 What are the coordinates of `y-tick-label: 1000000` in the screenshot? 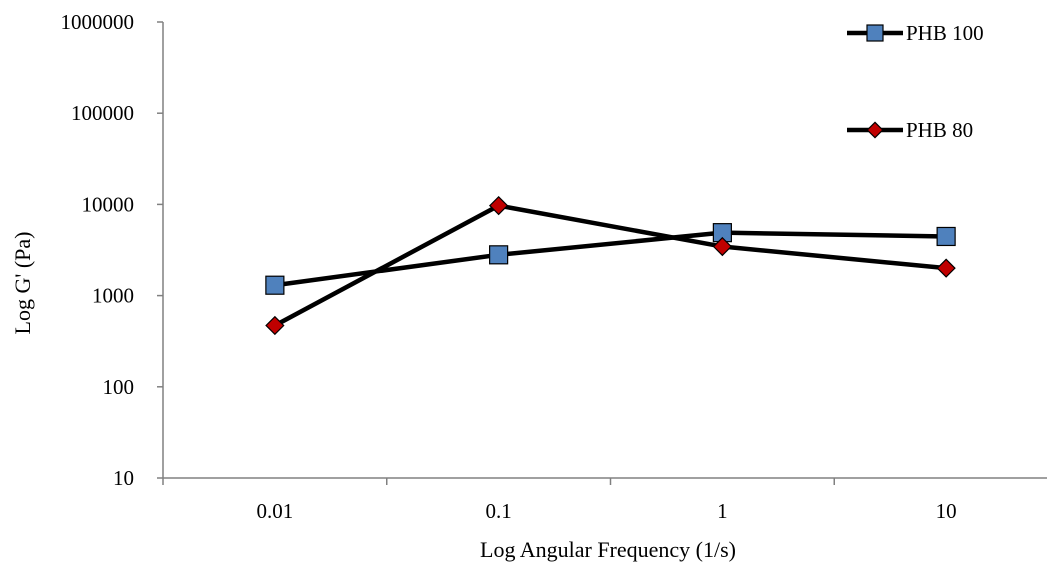 It's located at (98, 22).